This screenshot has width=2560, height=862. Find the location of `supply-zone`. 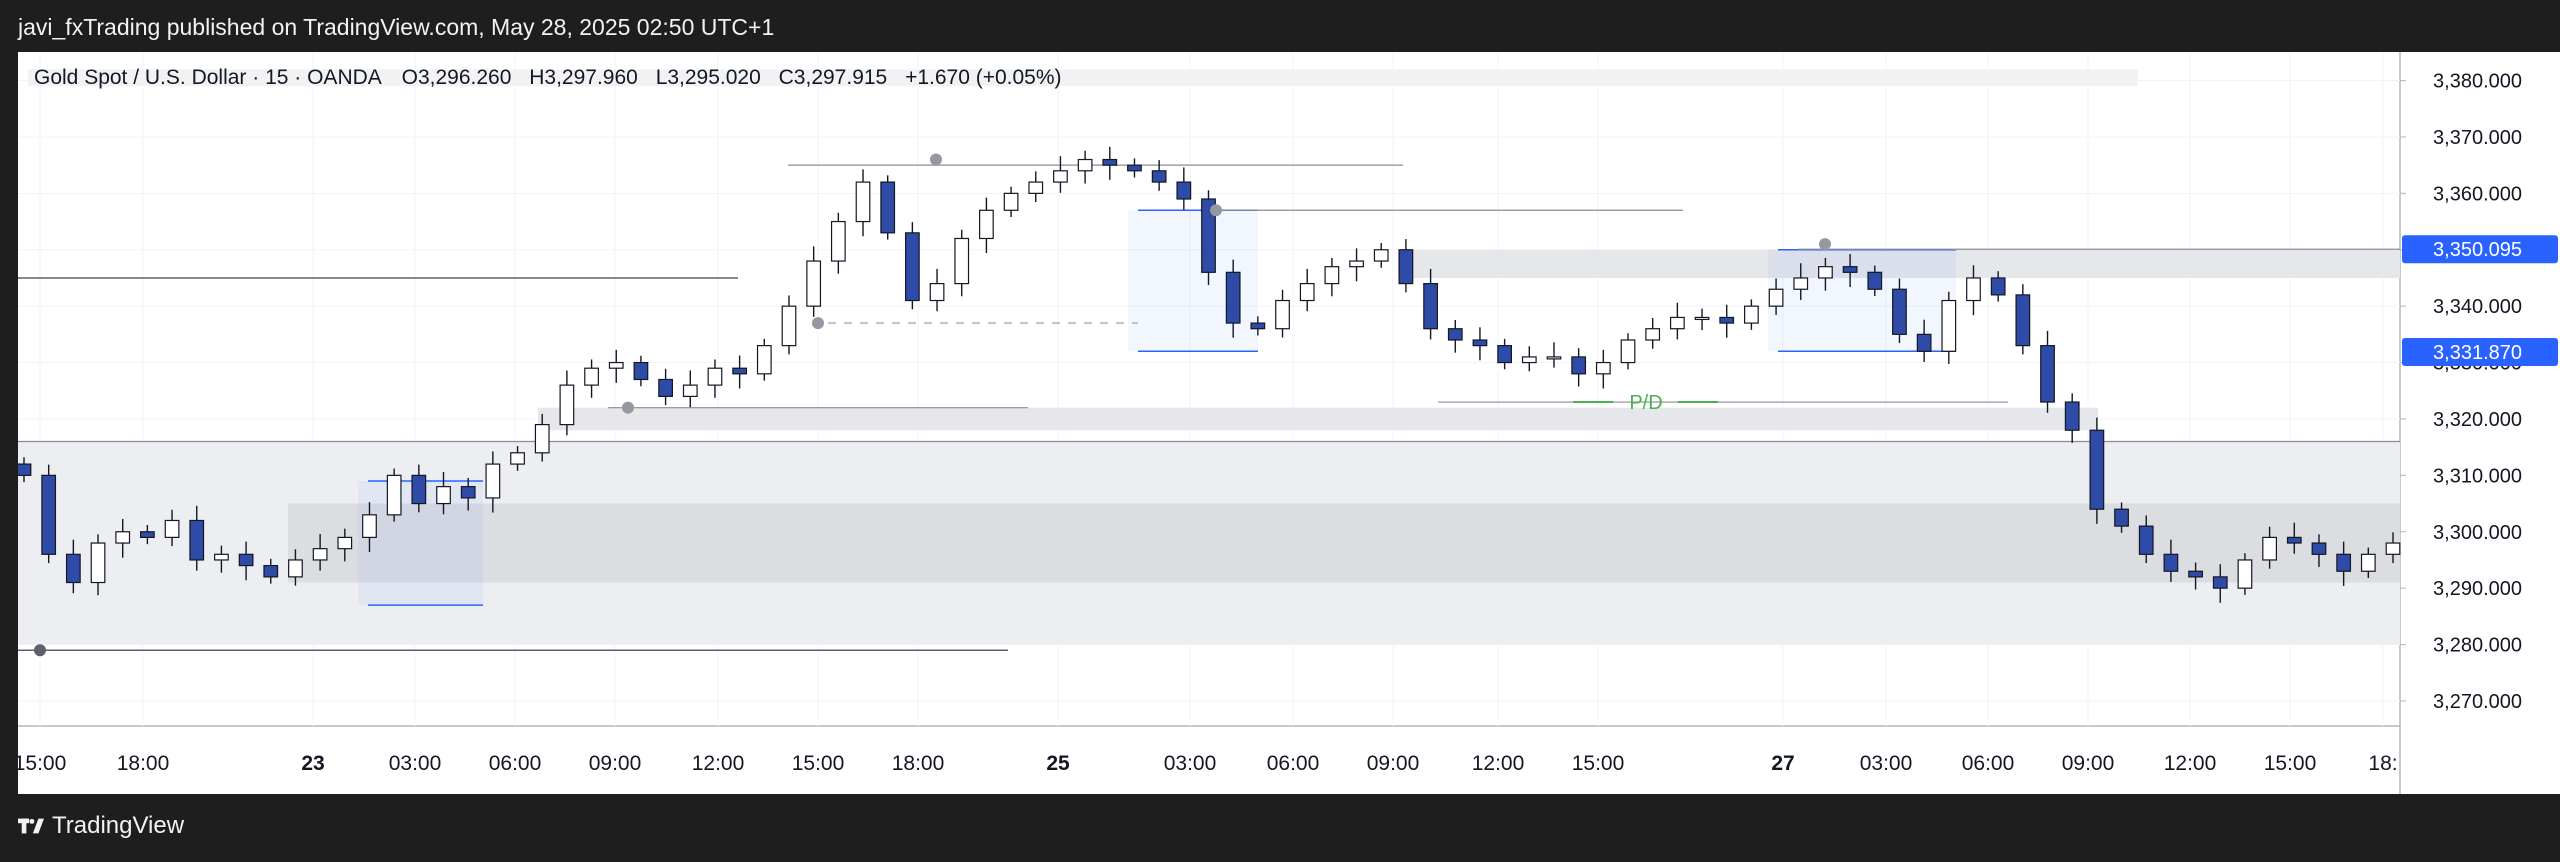

supply-zone is located at coordinates (1899, 263).